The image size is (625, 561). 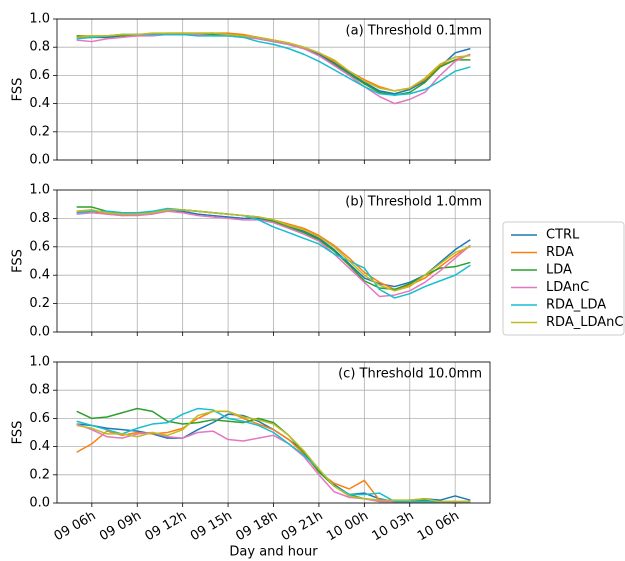 What do you see at coordinates (256, 527) in the screenshot?
I see `x-tick-label: 09 18h` at bounding box center [256, 527].